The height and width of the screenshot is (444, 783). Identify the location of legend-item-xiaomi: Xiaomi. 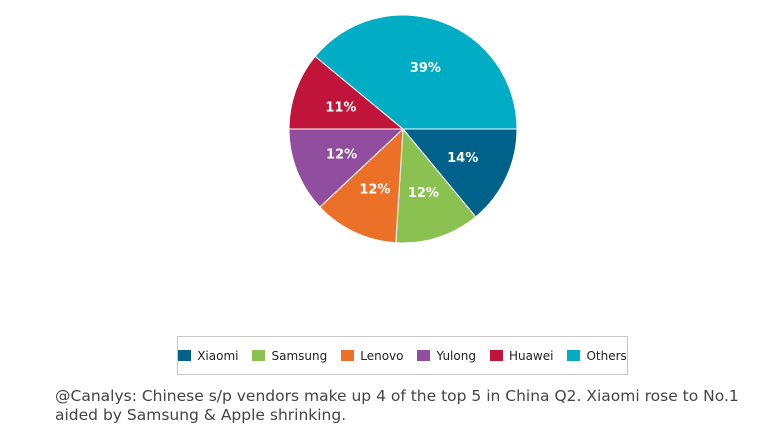
(208, 356).